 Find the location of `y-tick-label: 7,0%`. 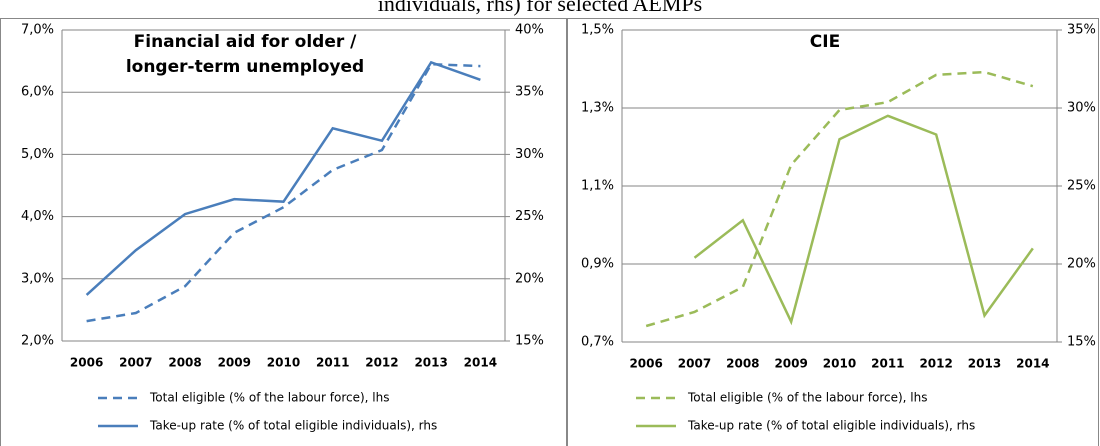

y-tick-label: 7,0% is located at coordinates (37, 30).